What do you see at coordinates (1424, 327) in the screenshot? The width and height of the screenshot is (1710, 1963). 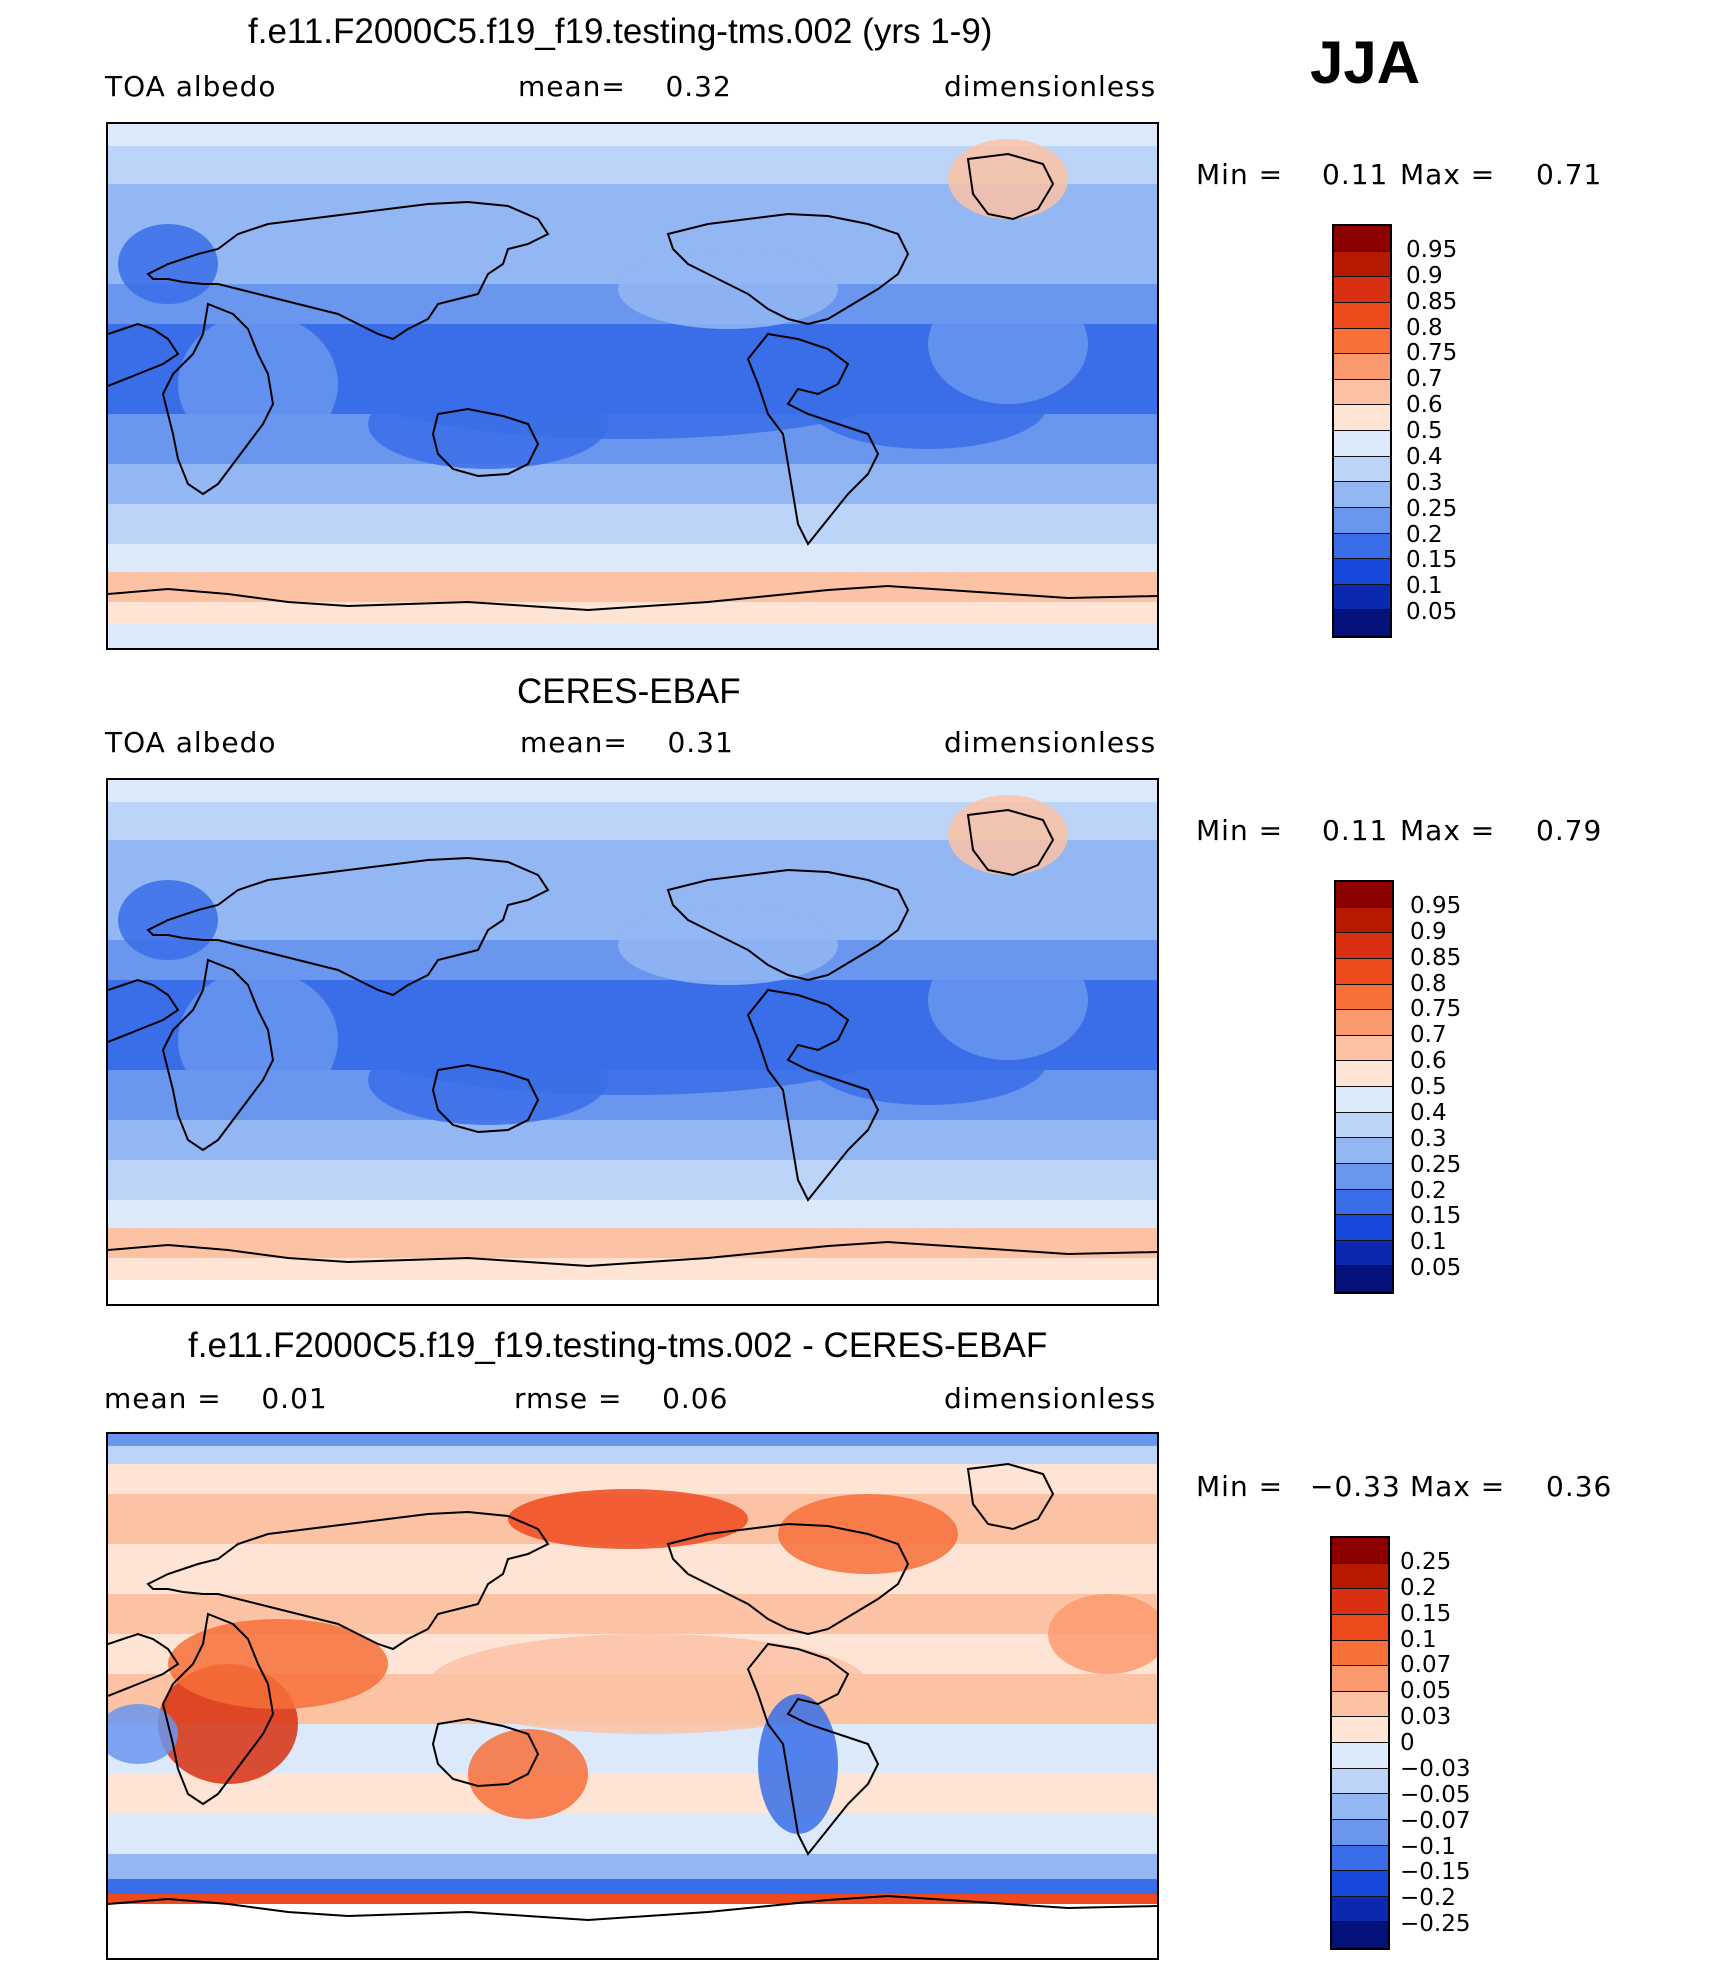 I see `colorbar-tick-label: 0.8` at bounding box center [1424, 327].